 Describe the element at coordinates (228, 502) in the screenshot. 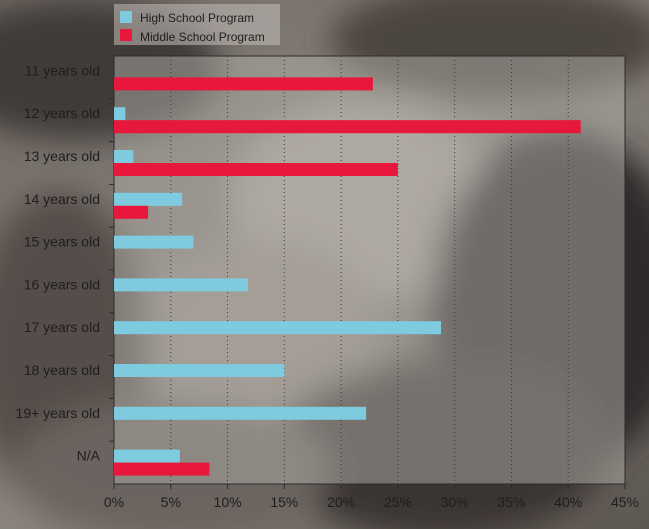

I see `x-tick-label: 10%` at that location.